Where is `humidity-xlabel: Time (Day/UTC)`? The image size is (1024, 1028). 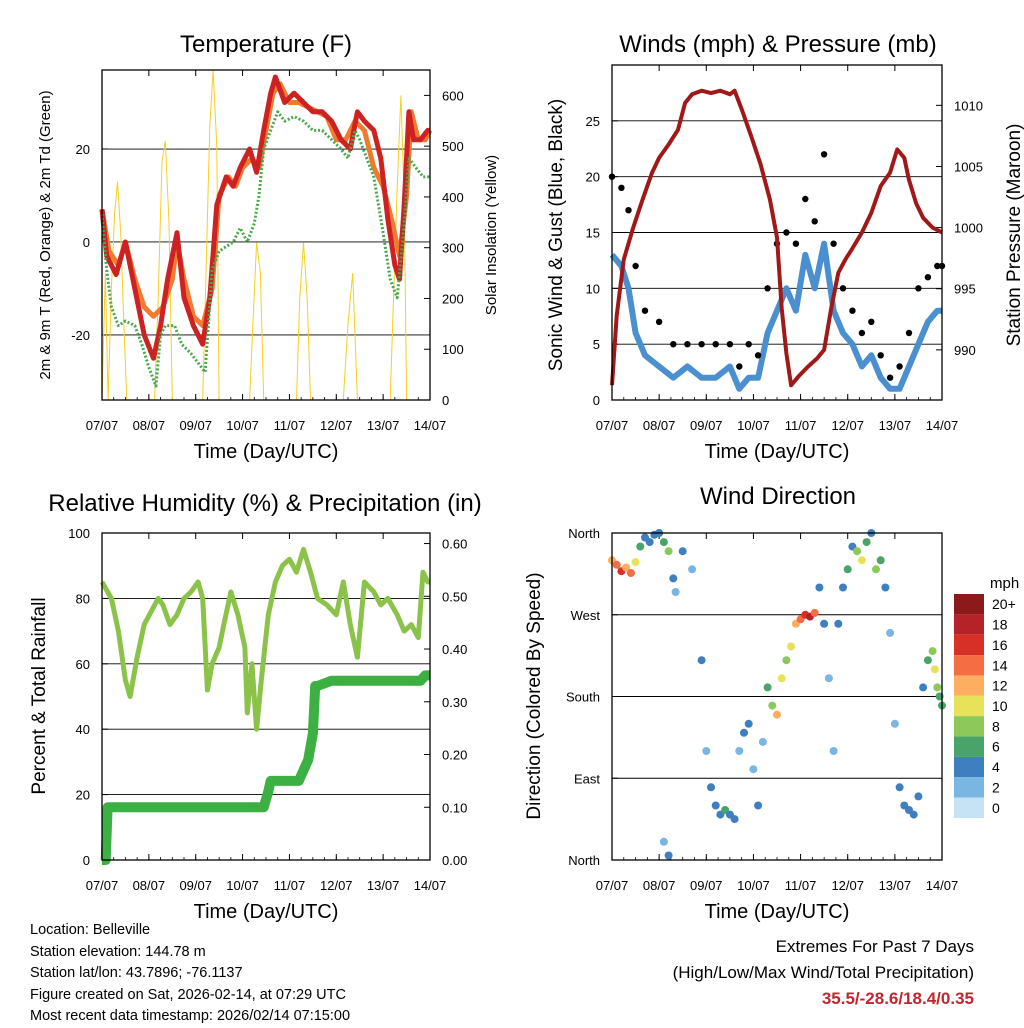 humidity-xlabel: Time (Day/UTC) is located at coordinates (266, 912).